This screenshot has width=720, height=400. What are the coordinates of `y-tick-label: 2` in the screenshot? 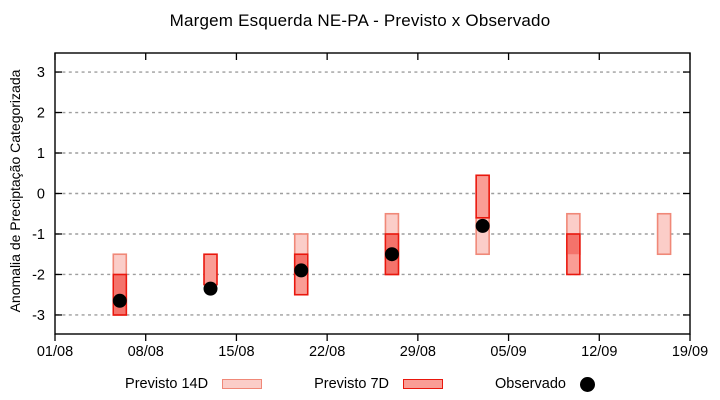 It's located at (41, 114).